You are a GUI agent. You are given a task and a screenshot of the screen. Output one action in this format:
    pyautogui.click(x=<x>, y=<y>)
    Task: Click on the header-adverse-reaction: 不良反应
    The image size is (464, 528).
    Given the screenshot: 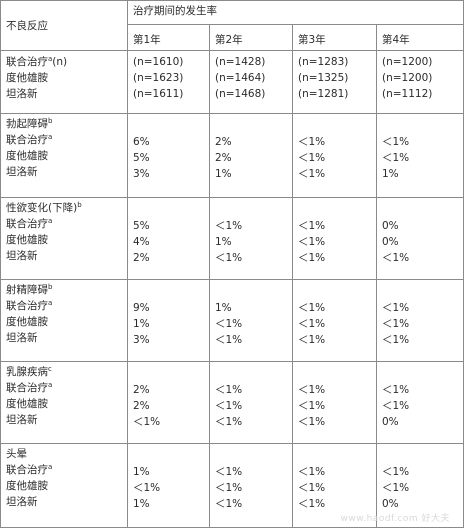 What is the action you would take?
    pyautogui.click(x=64, y=25)
    